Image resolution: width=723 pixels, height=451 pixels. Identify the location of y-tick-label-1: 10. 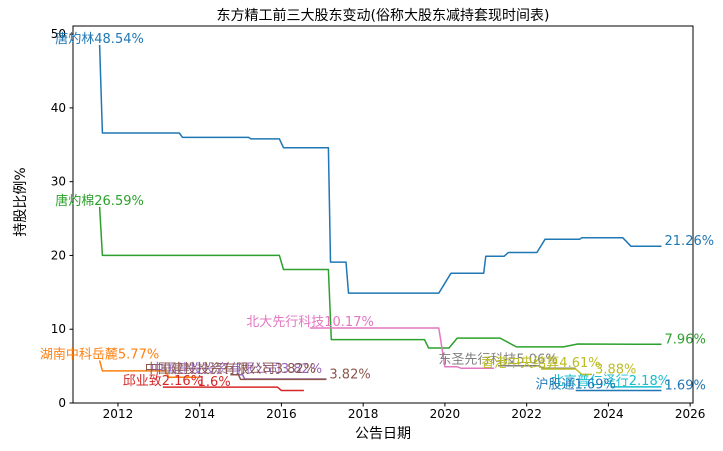
(58, 329).